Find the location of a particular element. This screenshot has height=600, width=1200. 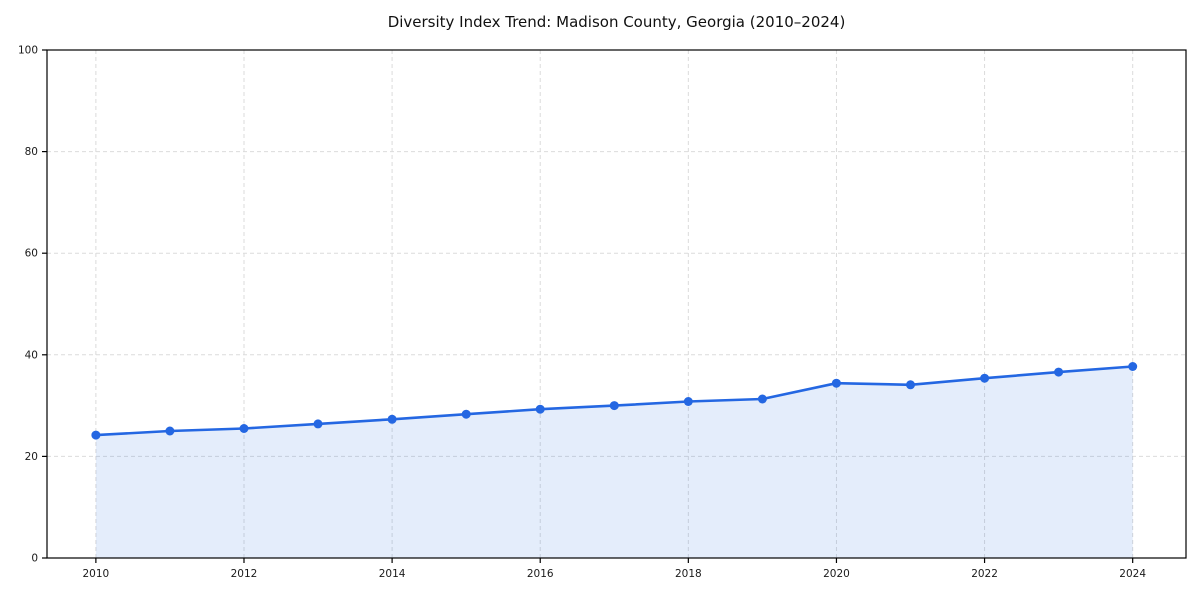

data-point-2020 is located at coordinates (836, 383).